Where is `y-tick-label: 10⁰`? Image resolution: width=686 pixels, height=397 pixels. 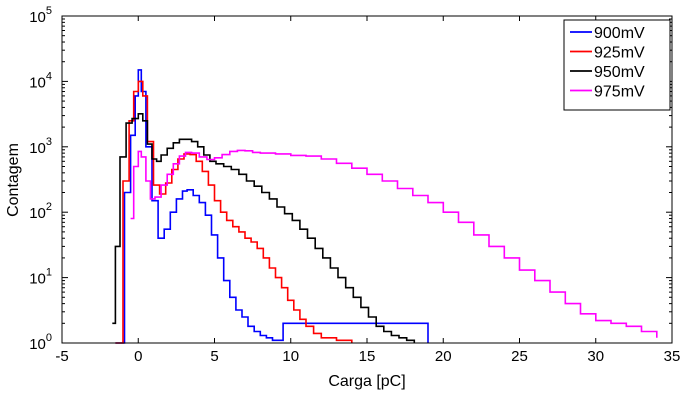
y-tick-label: 10⁰ is located at coordinates (40, 342).